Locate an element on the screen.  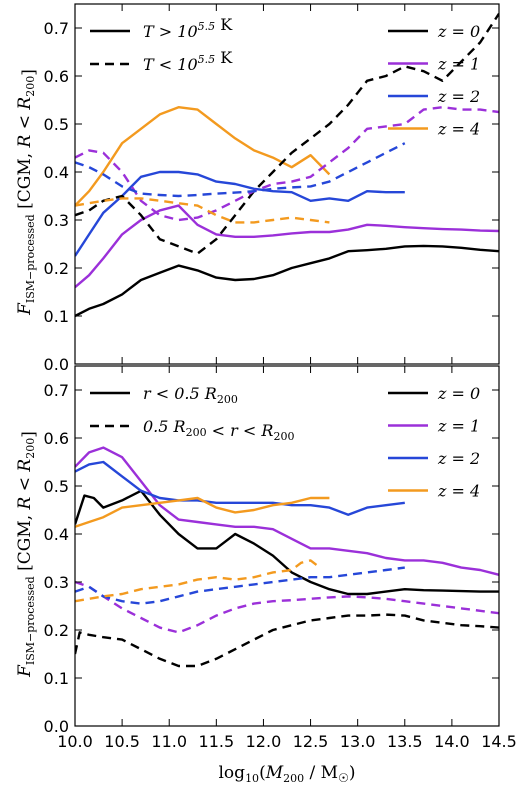
x-tick-label: 11.0 is located at coordinates (169, 741).